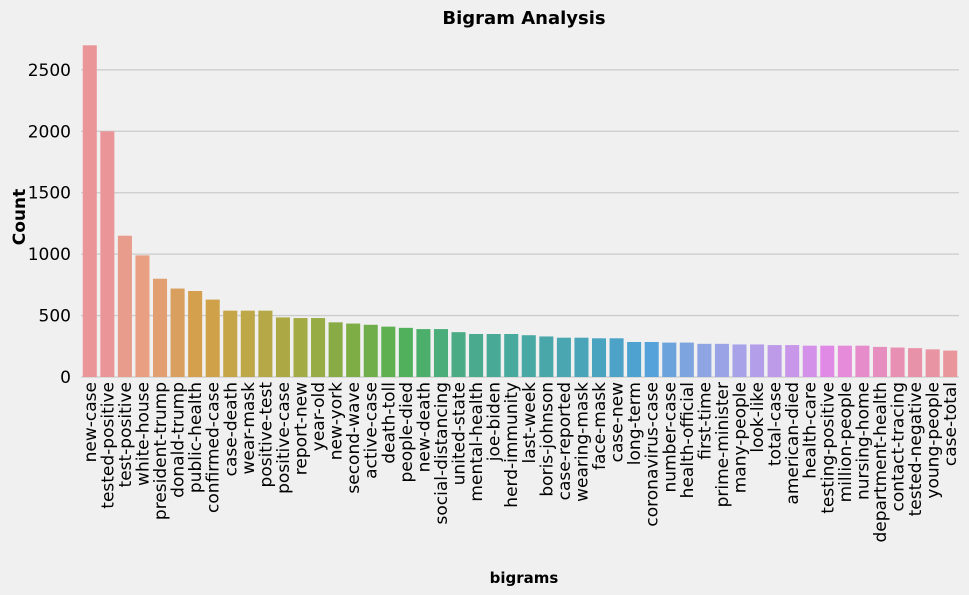 The width and height of the screenshot is (969, 595). Describe the element at coordinates (757, 360) in the screenshot. I see `bar-look-like` at that location.